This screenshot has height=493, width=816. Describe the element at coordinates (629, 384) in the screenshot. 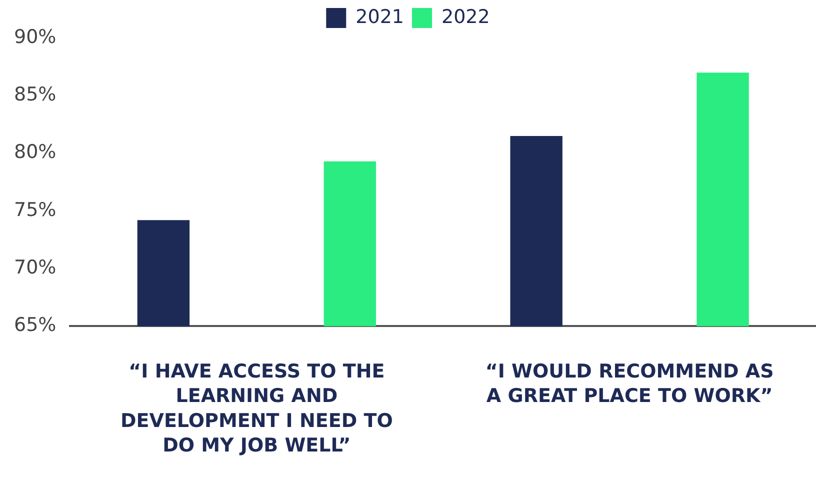

I see `x-tick-label: “I WOULD RECOMMEND AS A GREAT PLACE TO WORK”` at that location.